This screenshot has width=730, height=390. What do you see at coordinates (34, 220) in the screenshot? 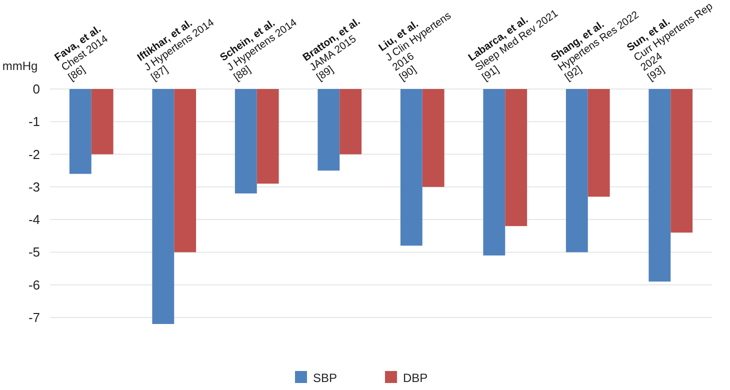
I see `y-tick-label: -4` at bounding box center [34, 220].